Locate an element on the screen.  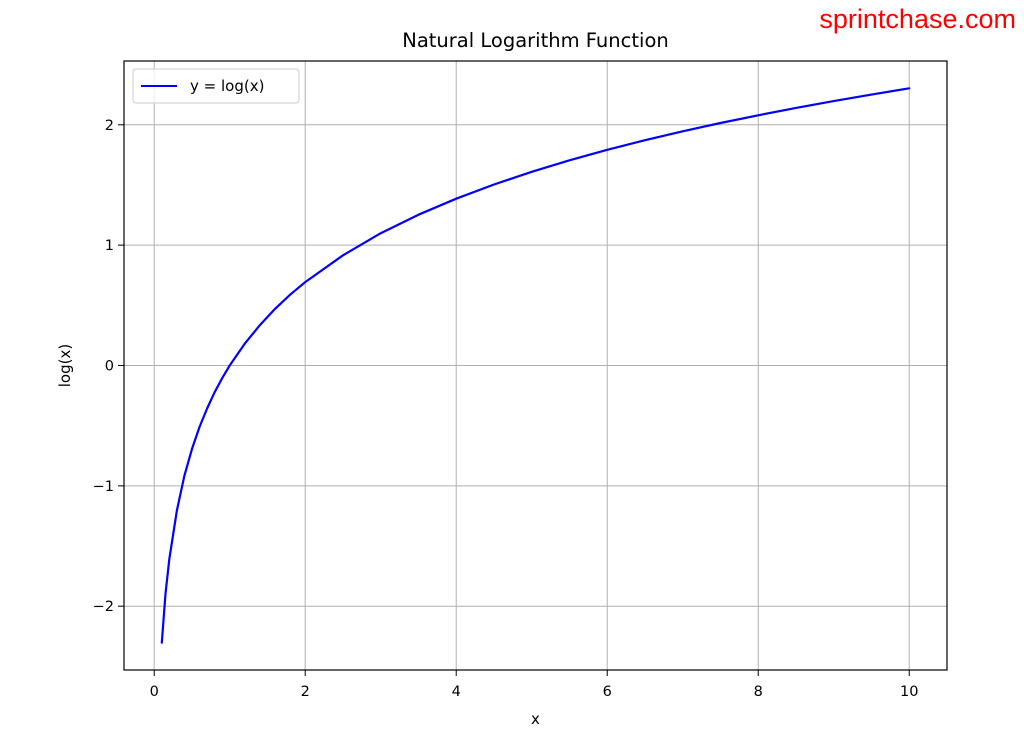
y-axis-label: log(x) is located at coordinates (65, 365).